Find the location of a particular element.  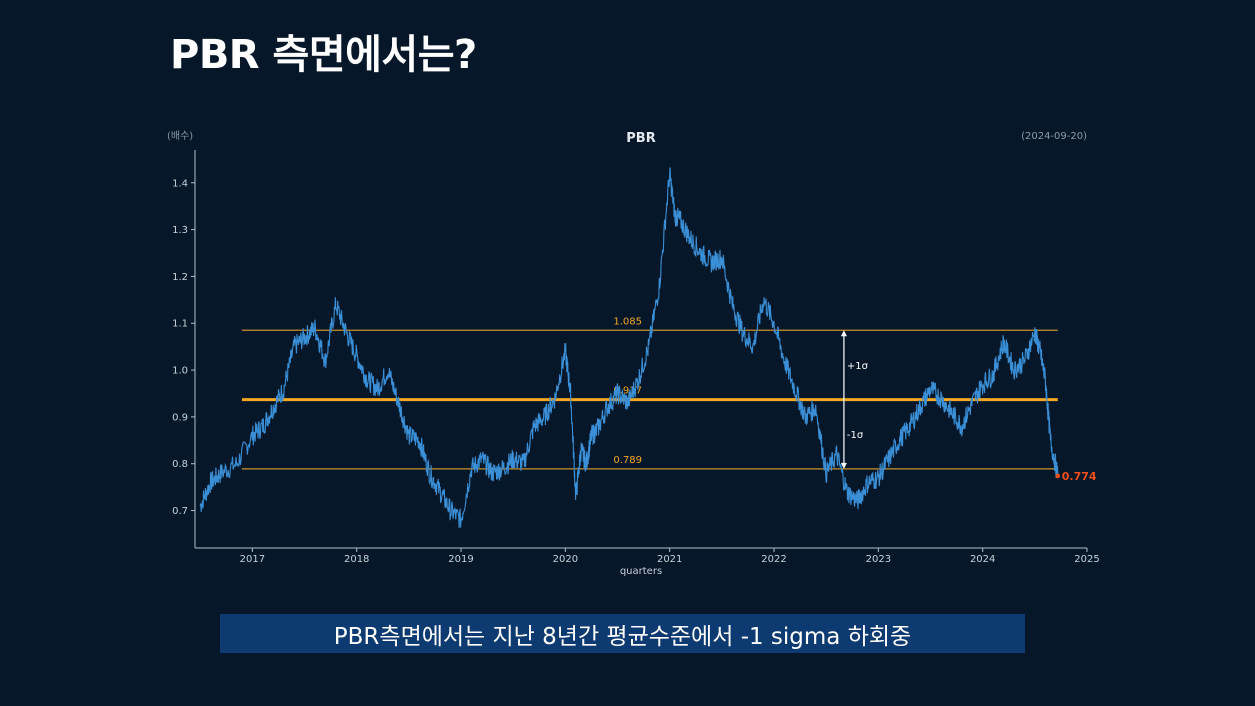

y-tick-label: 1.1 is located at coordinates (180, 324).